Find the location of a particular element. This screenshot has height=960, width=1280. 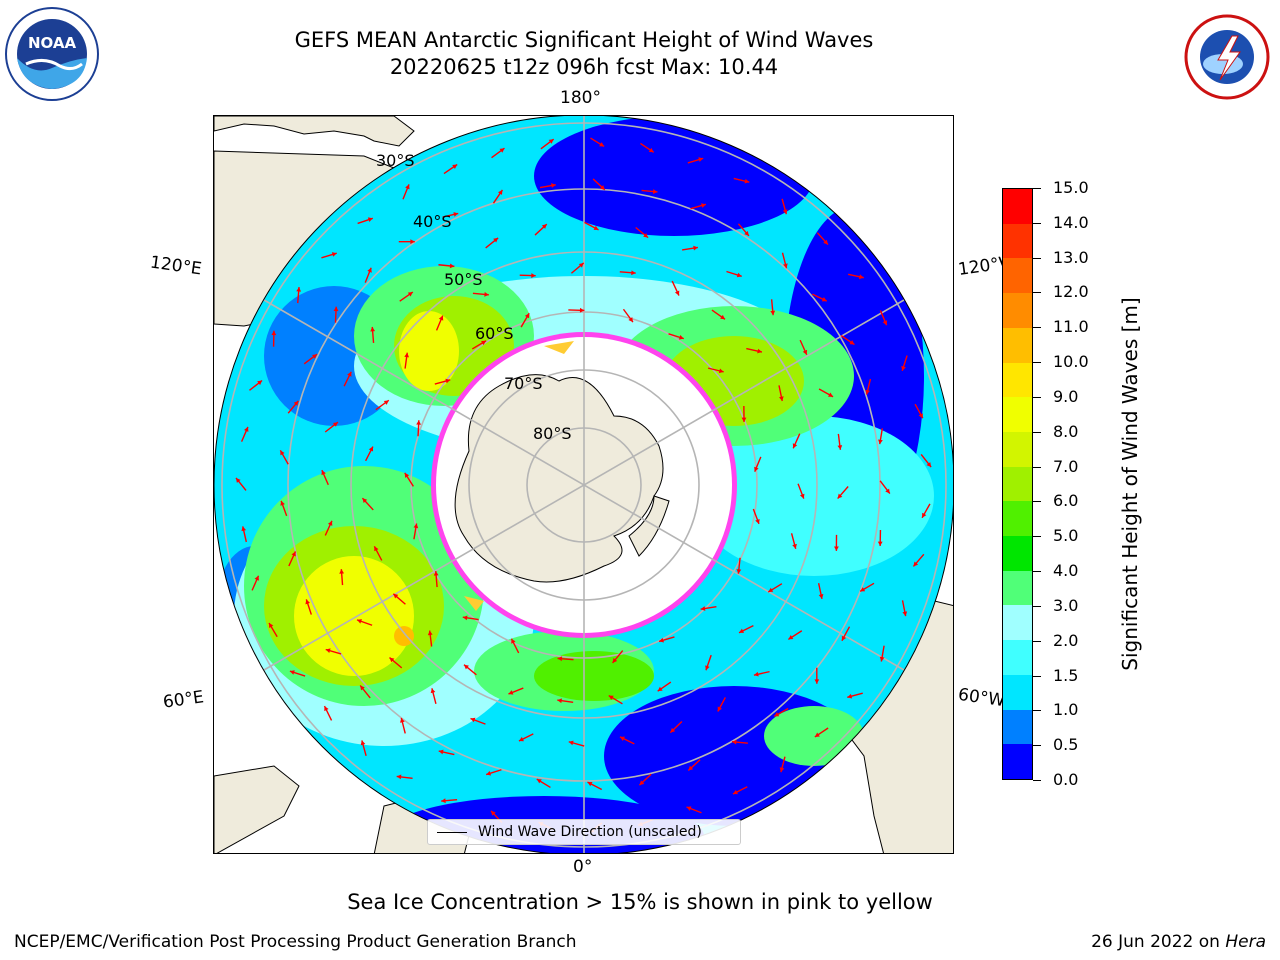

colorbar-tick-label: 9.0 is located at coordinates (1066, 396).